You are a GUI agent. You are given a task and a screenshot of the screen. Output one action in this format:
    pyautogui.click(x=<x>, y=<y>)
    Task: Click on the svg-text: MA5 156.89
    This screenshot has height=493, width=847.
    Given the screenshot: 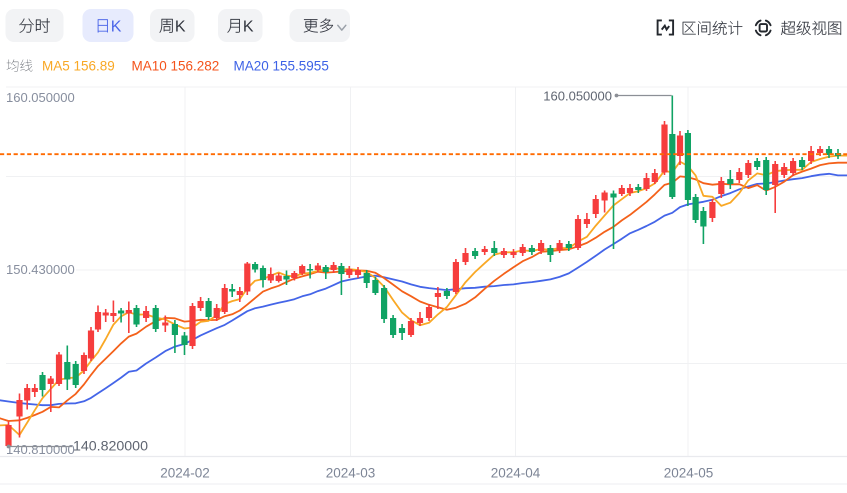 What is the action you would take?
    pyautogui.click(x=78, y=65)
    